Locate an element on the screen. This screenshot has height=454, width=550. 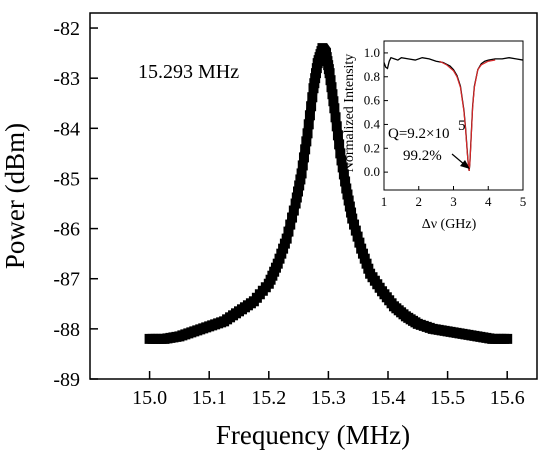
dip-arrow-head is located at coordinates (465, 164).